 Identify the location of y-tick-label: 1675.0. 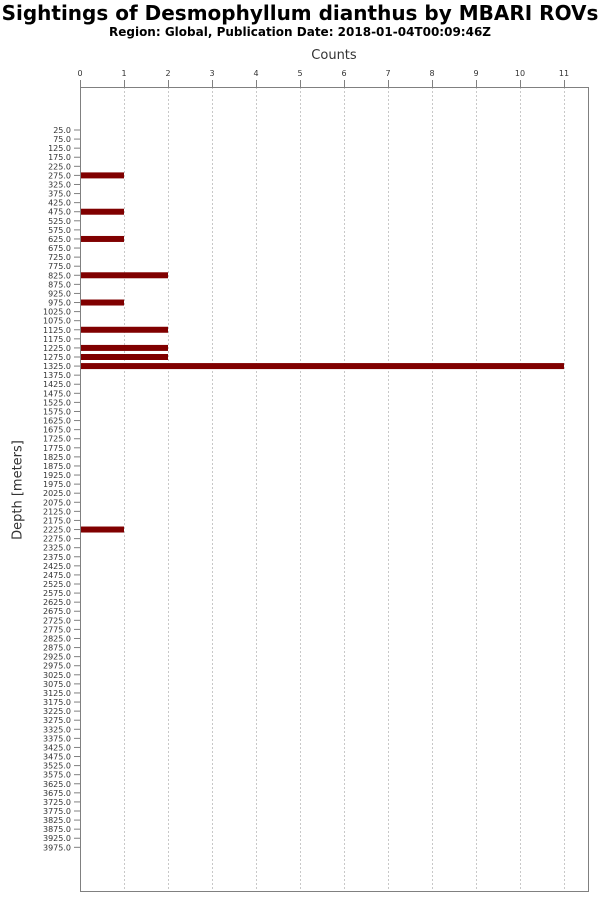
(57, 430).